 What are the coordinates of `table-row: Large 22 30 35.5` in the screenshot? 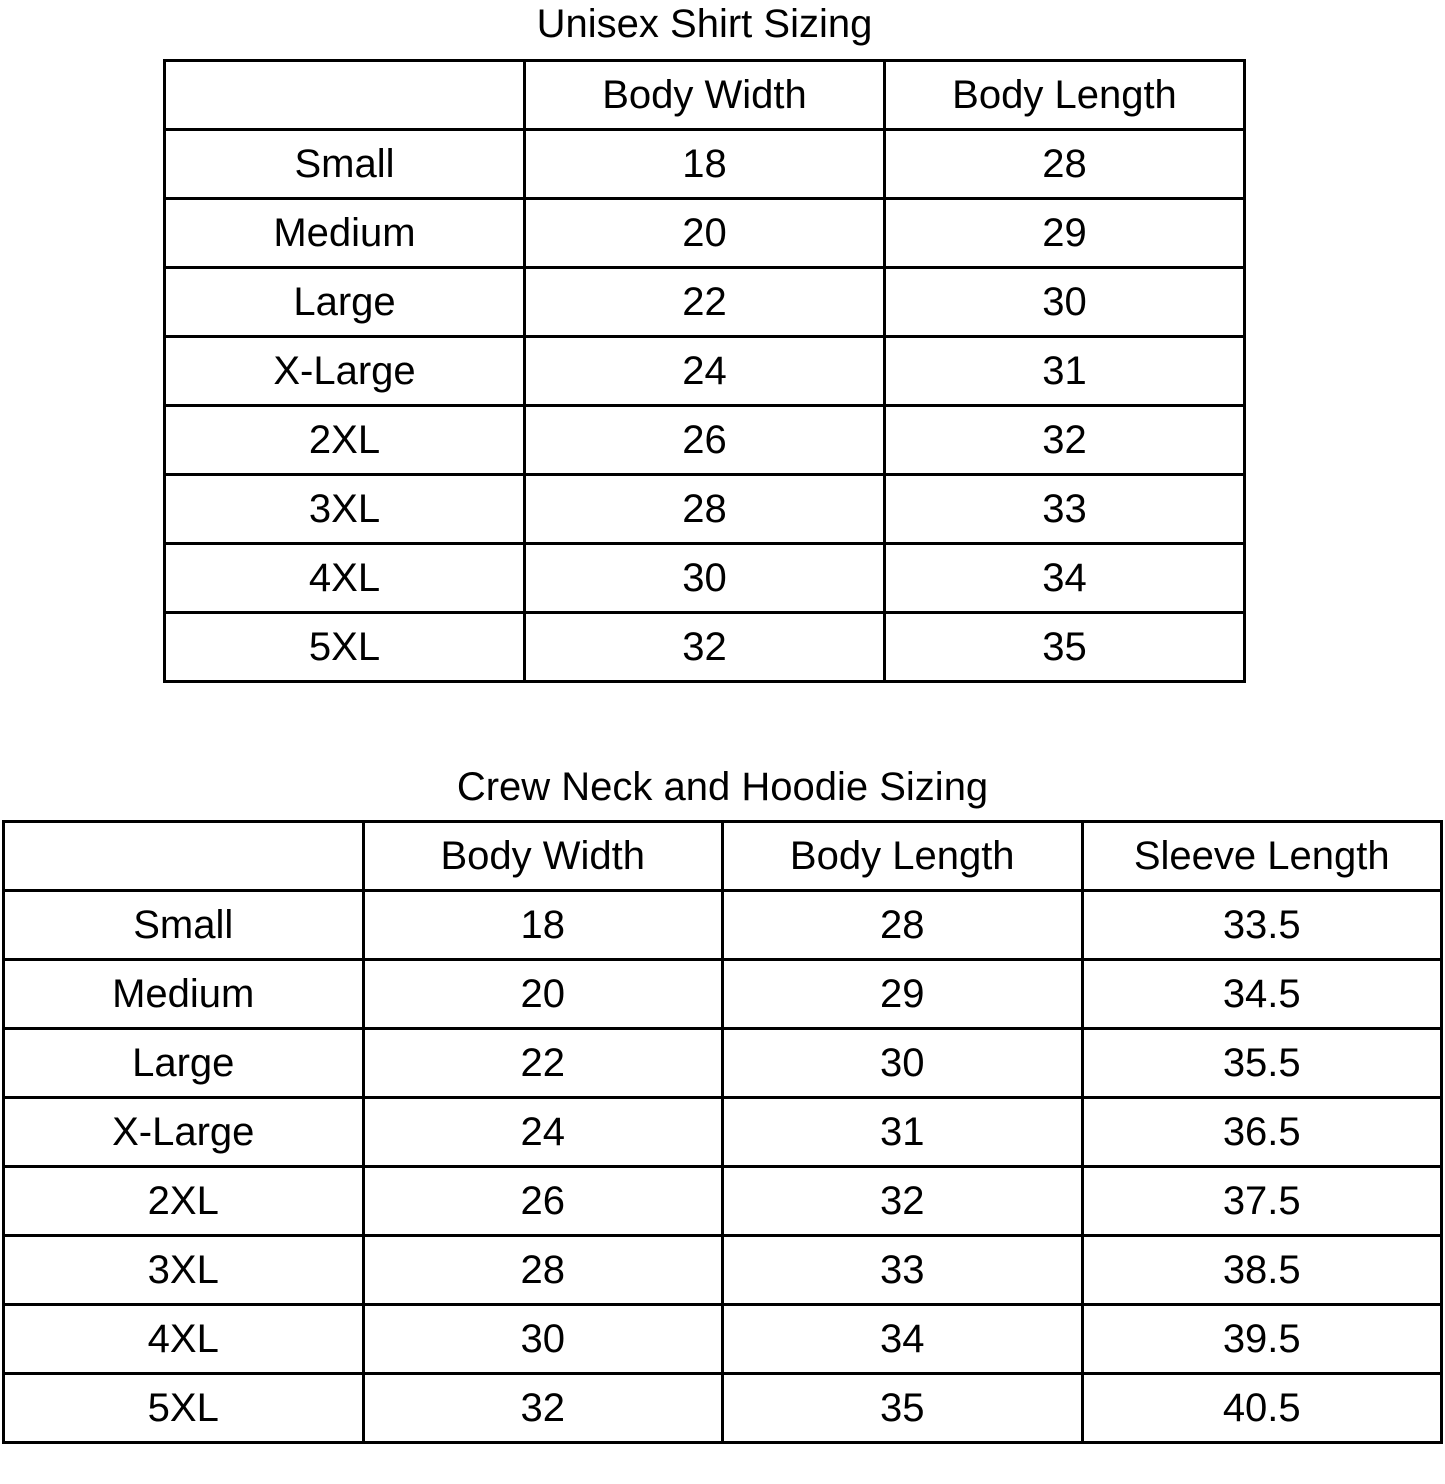 It's located at (722, 1063).